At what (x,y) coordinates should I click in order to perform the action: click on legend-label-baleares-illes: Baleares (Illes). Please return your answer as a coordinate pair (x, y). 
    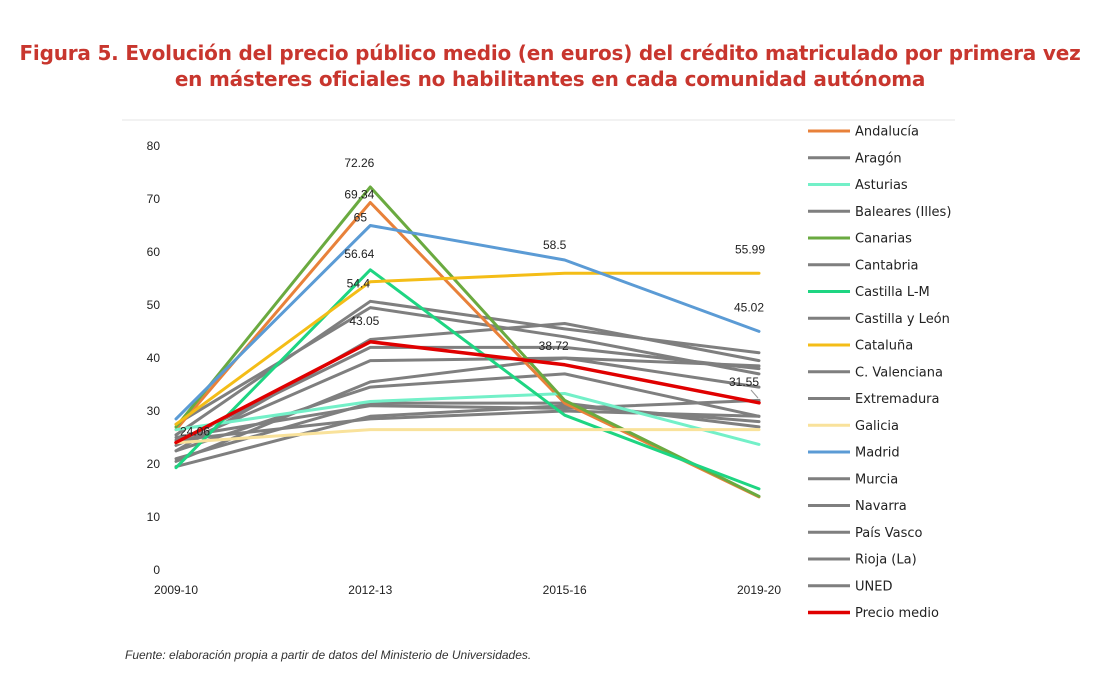
    Looking at the image, I should click on (903, 212).